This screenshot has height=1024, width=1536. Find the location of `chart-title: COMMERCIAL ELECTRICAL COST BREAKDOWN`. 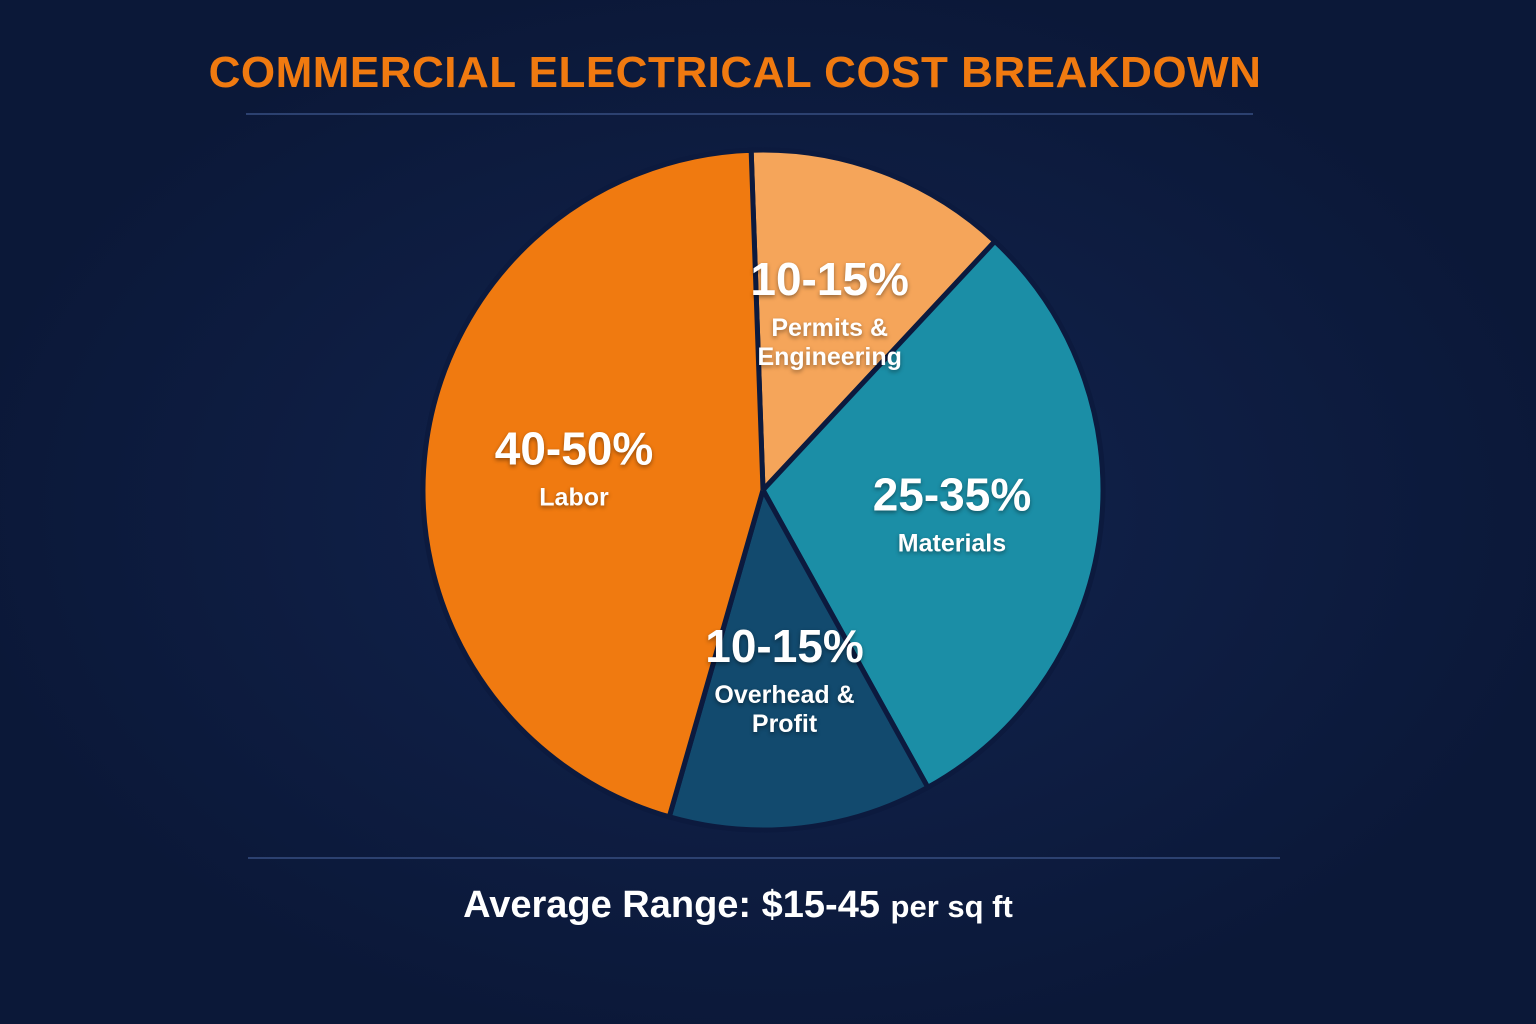

chart-title: COMMERCIAL ELECTRICAL COST BREAKDOWN is located at coordinates (735, 72).